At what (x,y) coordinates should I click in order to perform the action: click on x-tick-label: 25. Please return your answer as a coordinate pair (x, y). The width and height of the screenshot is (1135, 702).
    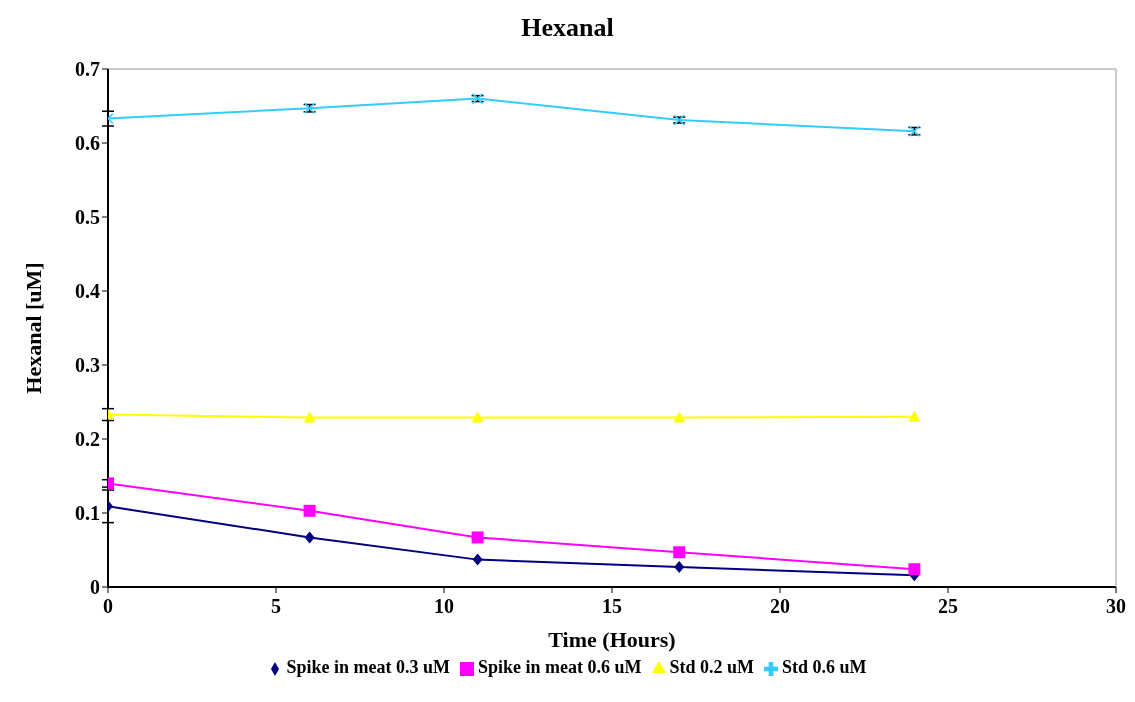
    Looking at the image, I should click on (948, 606).